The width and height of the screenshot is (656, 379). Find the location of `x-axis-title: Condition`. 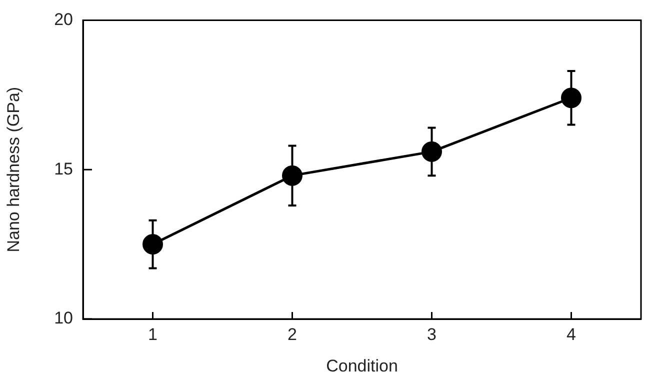

x-axis-title: Condition is located at coordinates (362, 366).